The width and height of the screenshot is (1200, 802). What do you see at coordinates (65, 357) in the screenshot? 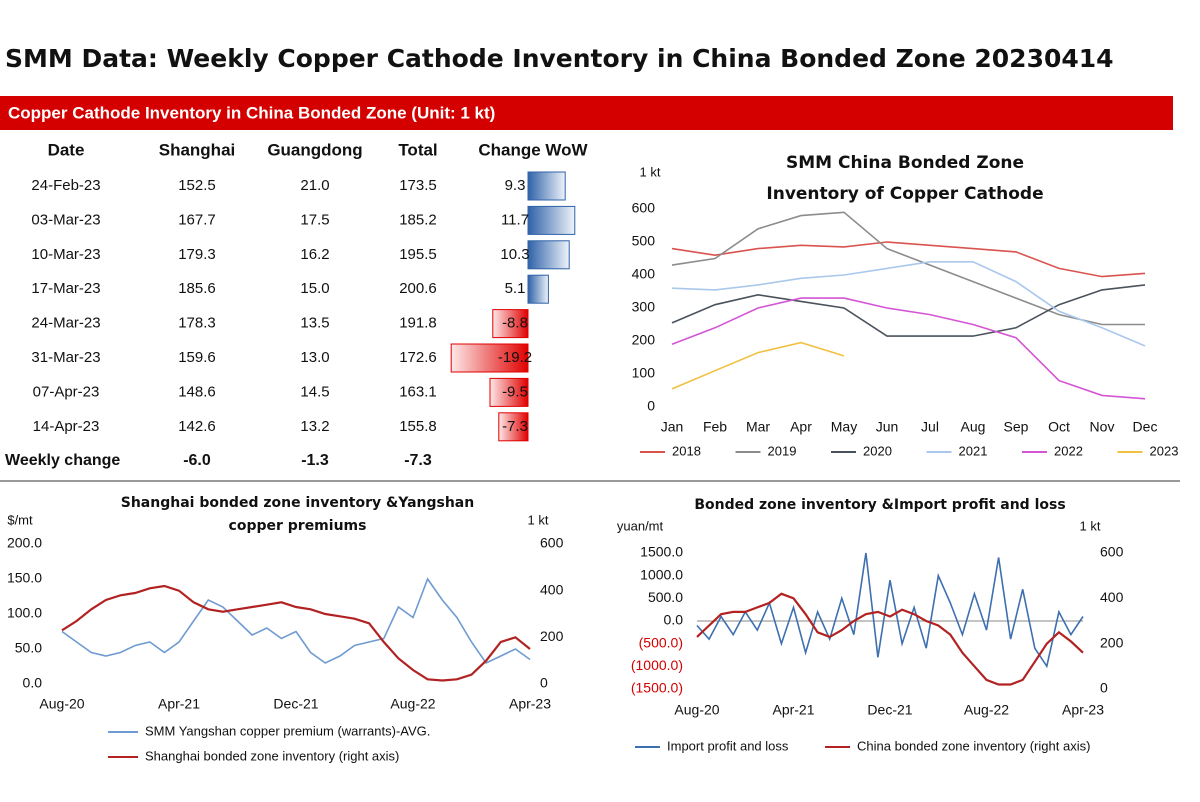
I see `table-cell: 31-Mar-23` at bounding box center [65, 357].